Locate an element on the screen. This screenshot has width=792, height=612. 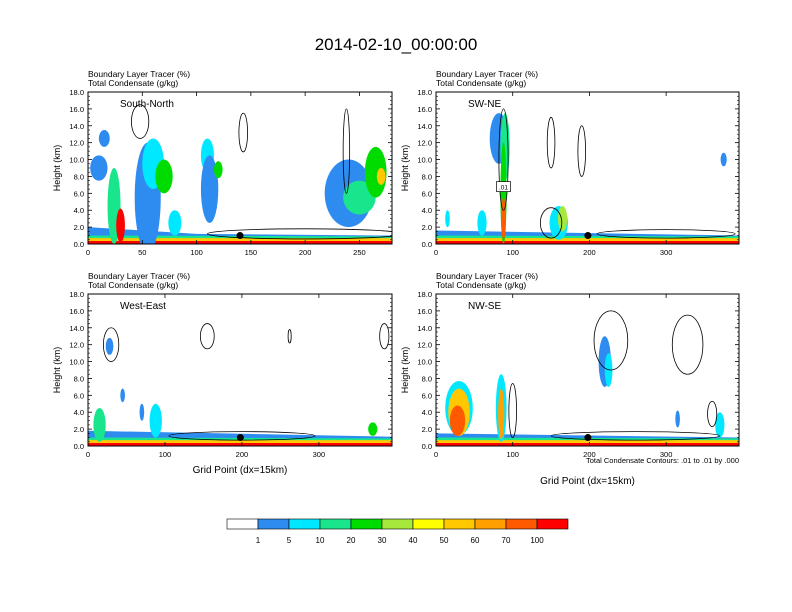
y-tick-label: 16.0 is located at coordinates (424, 311).